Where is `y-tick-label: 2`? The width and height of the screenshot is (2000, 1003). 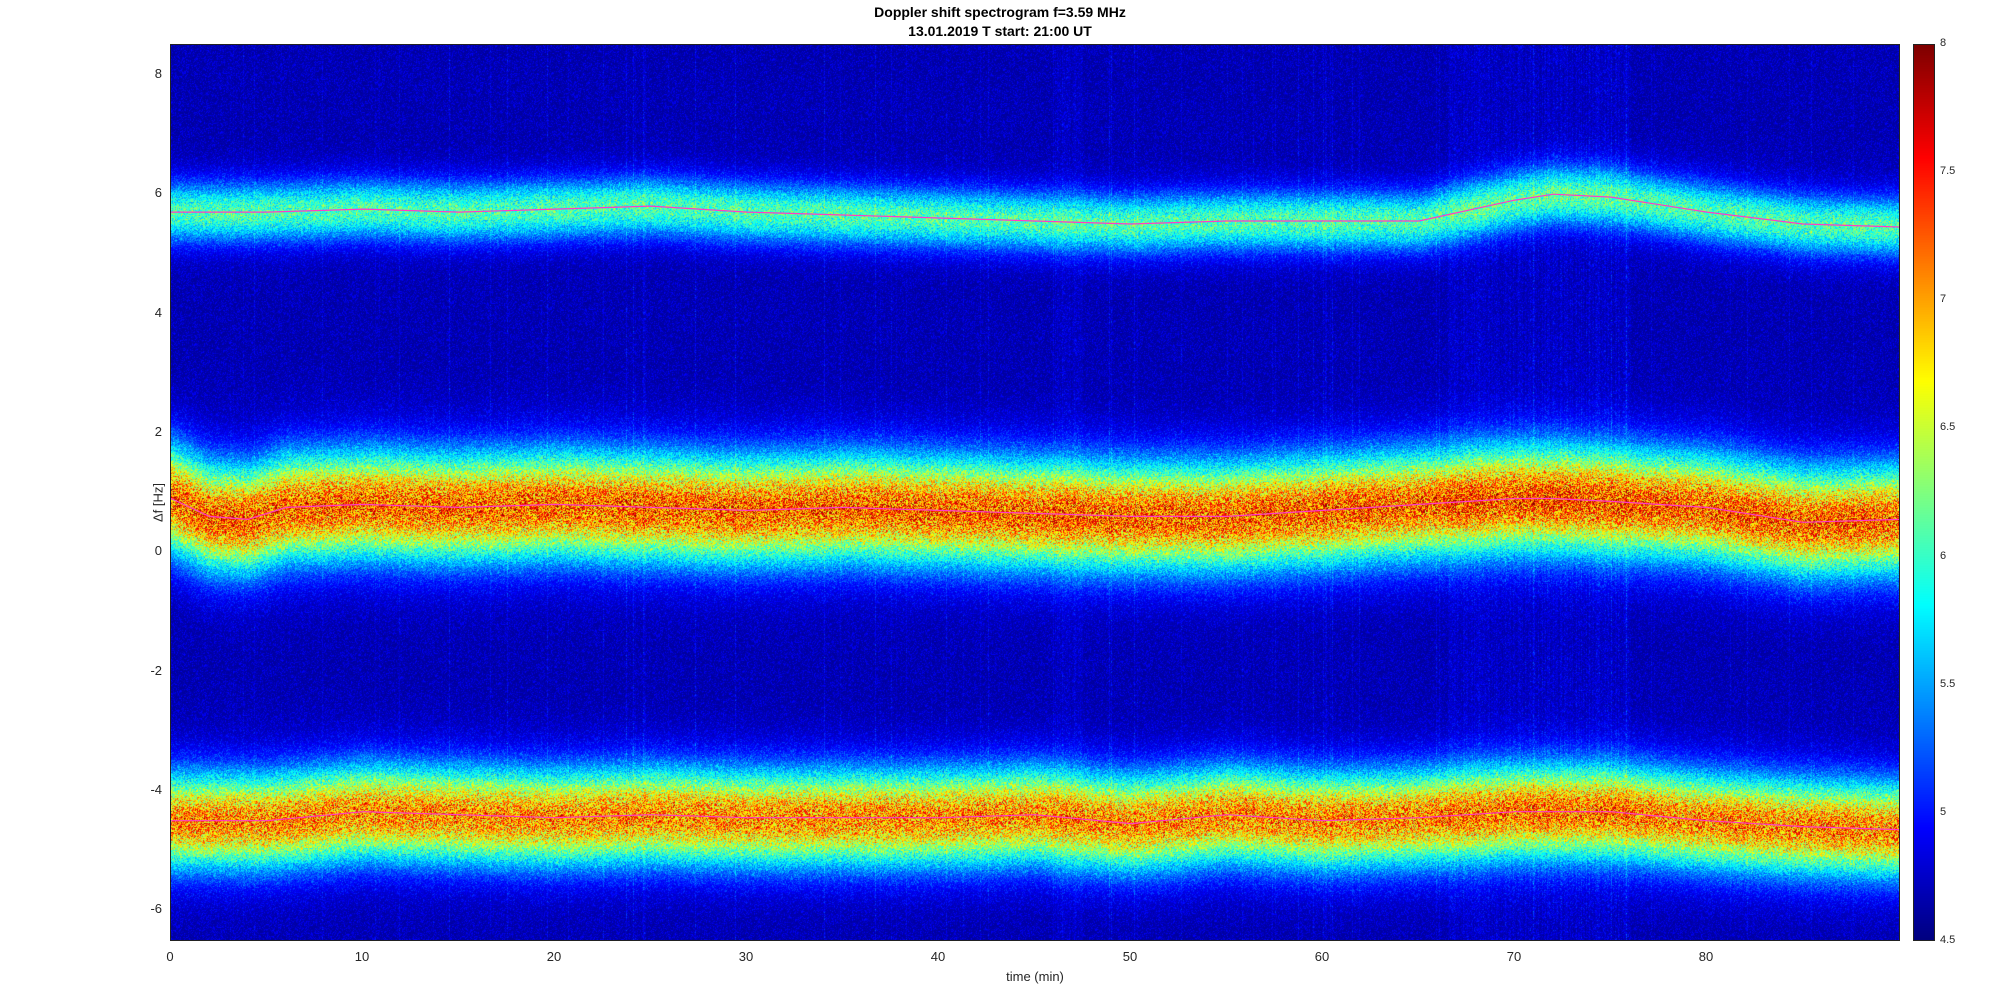
y-tick-label: 2 is located at coordinates (158, 431).